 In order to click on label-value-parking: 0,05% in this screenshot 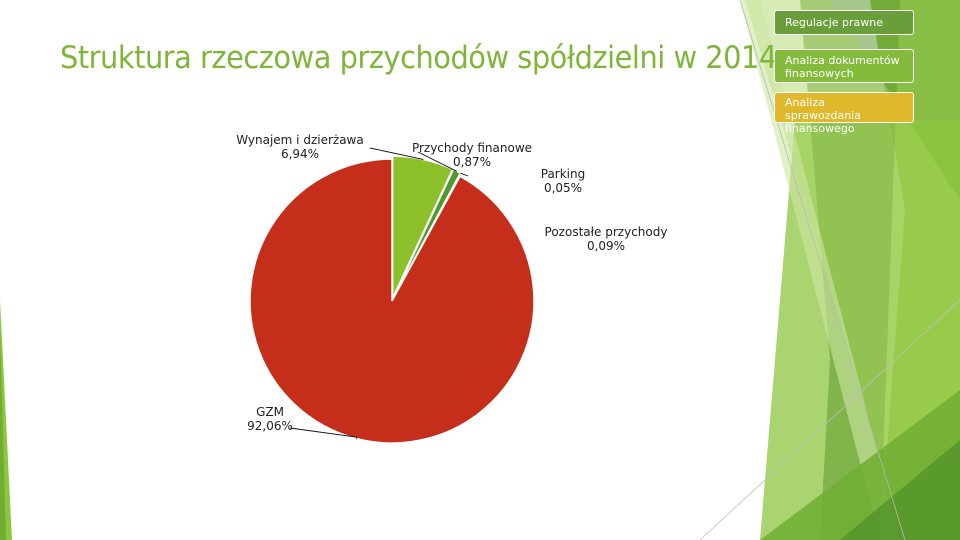, I will do `click(563, 188)`.